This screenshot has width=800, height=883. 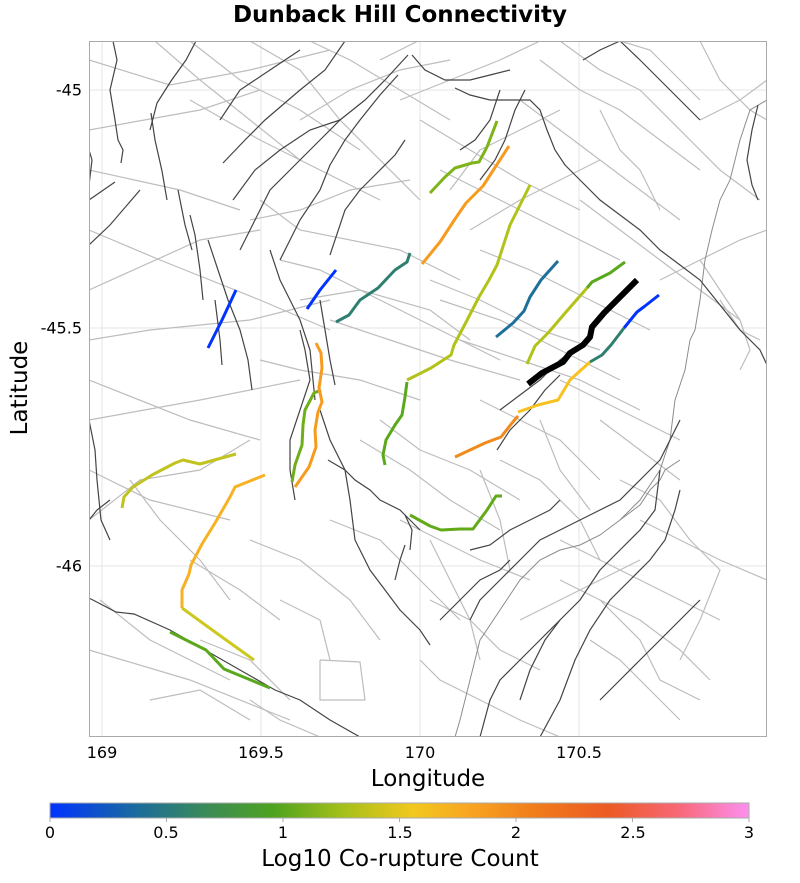 I want to click on x-tick-label: 169, so click(x=102, y=752).